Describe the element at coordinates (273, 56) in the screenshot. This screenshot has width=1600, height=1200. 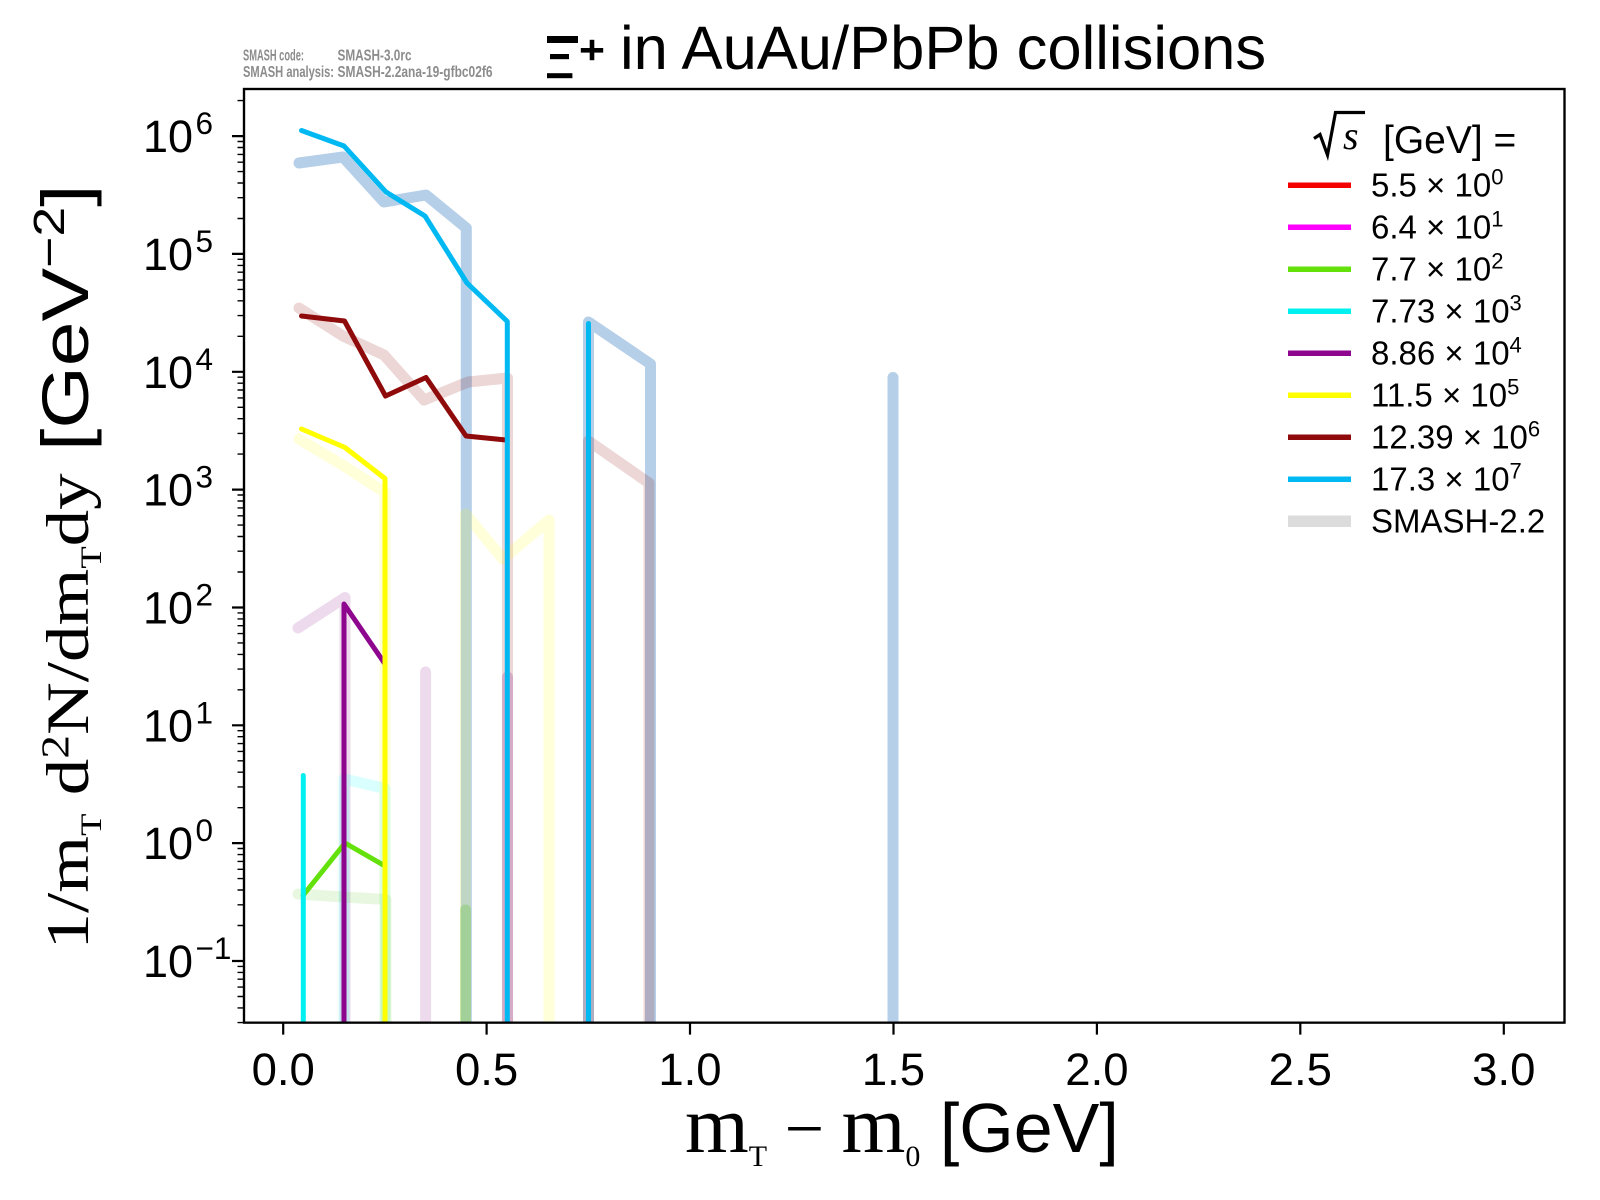
I see `svg-text: SMASH code:` at that location.